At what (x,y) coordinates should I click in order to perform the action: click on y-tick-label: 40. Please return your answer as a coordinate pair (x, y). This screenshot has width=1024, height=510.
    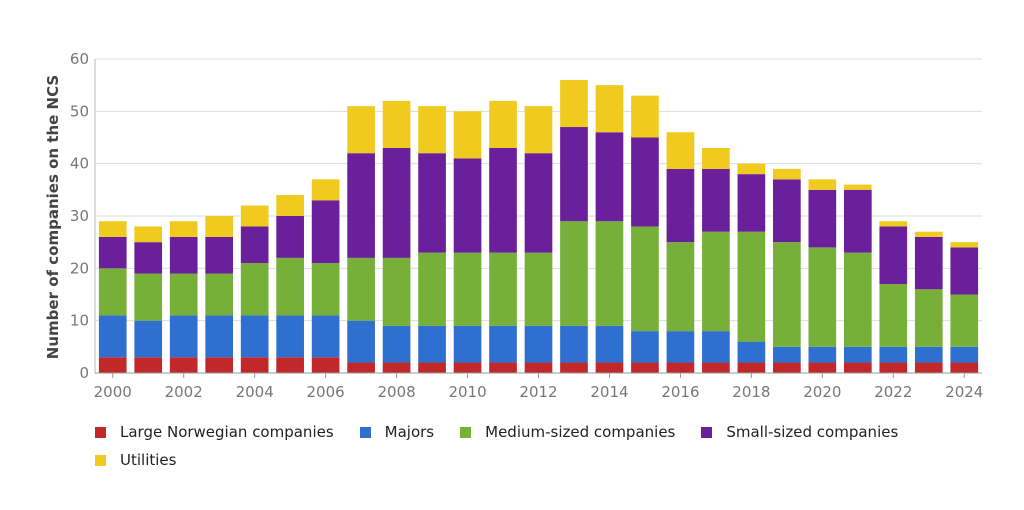
    Looking at the image, I should click on (79, 164).